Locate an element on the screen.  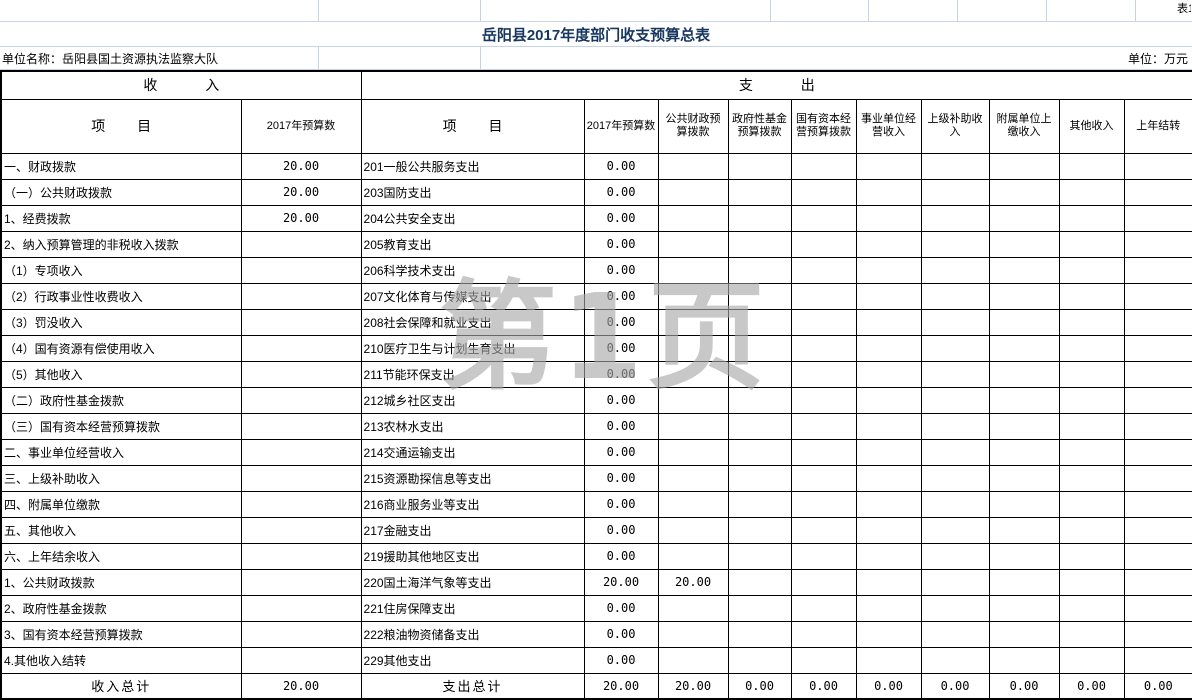
expense-total-value-c1: 20.00 is located at coordinates (693, 686).